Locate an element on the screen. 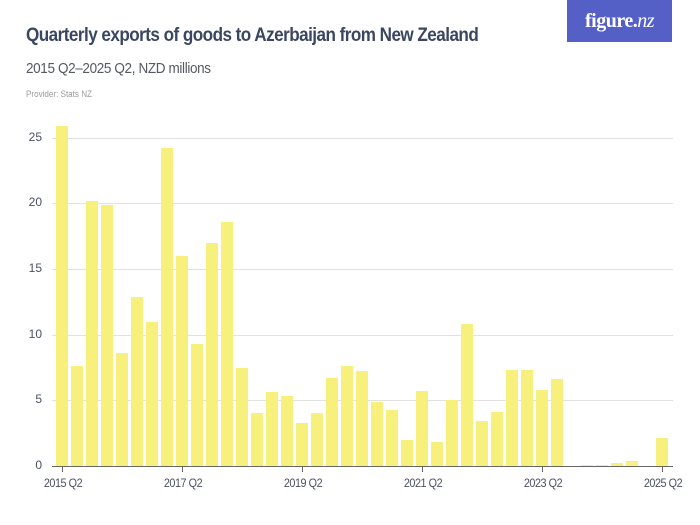 Image resolution: width=700 pixels, height=525 pixels. bar-2017-q1 is located at coordinates (167, 307).